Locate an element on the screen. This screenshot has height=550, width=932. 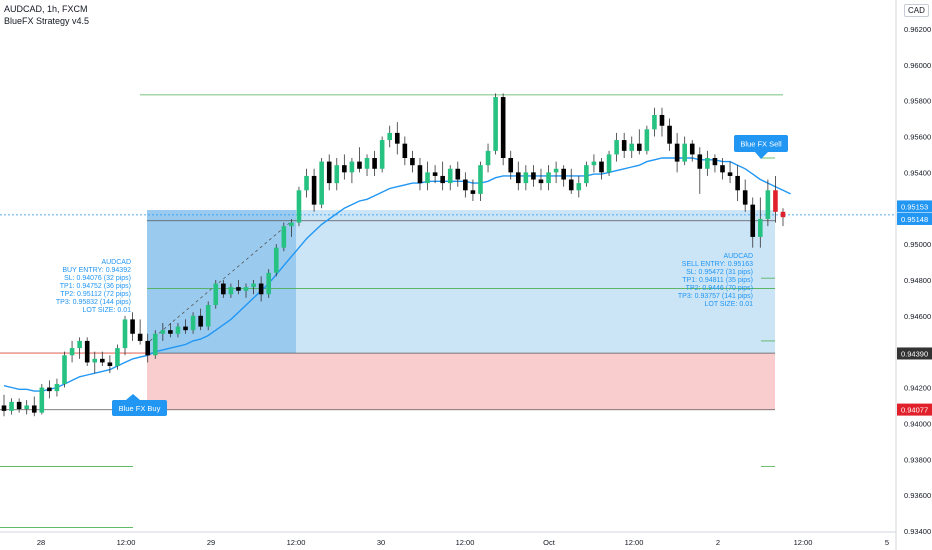
price-tag-stop: 0.94077 is located at coordinates (914, 410).